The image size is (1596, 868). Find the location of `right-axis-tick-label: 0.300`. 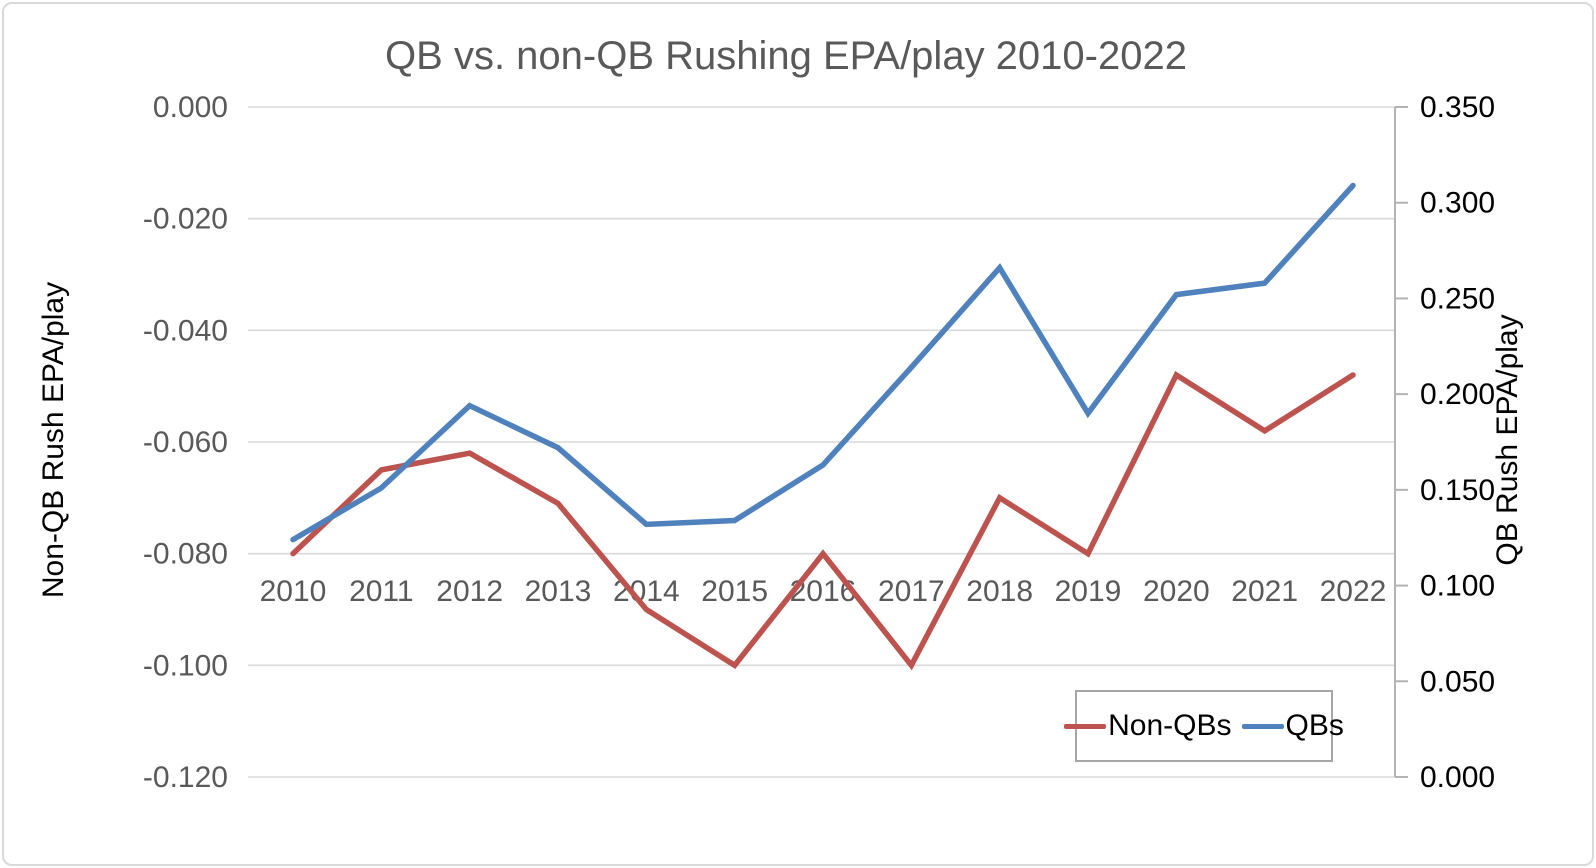

right-axis-tick-label: 0.300 is located at coordinates (1457, 203).